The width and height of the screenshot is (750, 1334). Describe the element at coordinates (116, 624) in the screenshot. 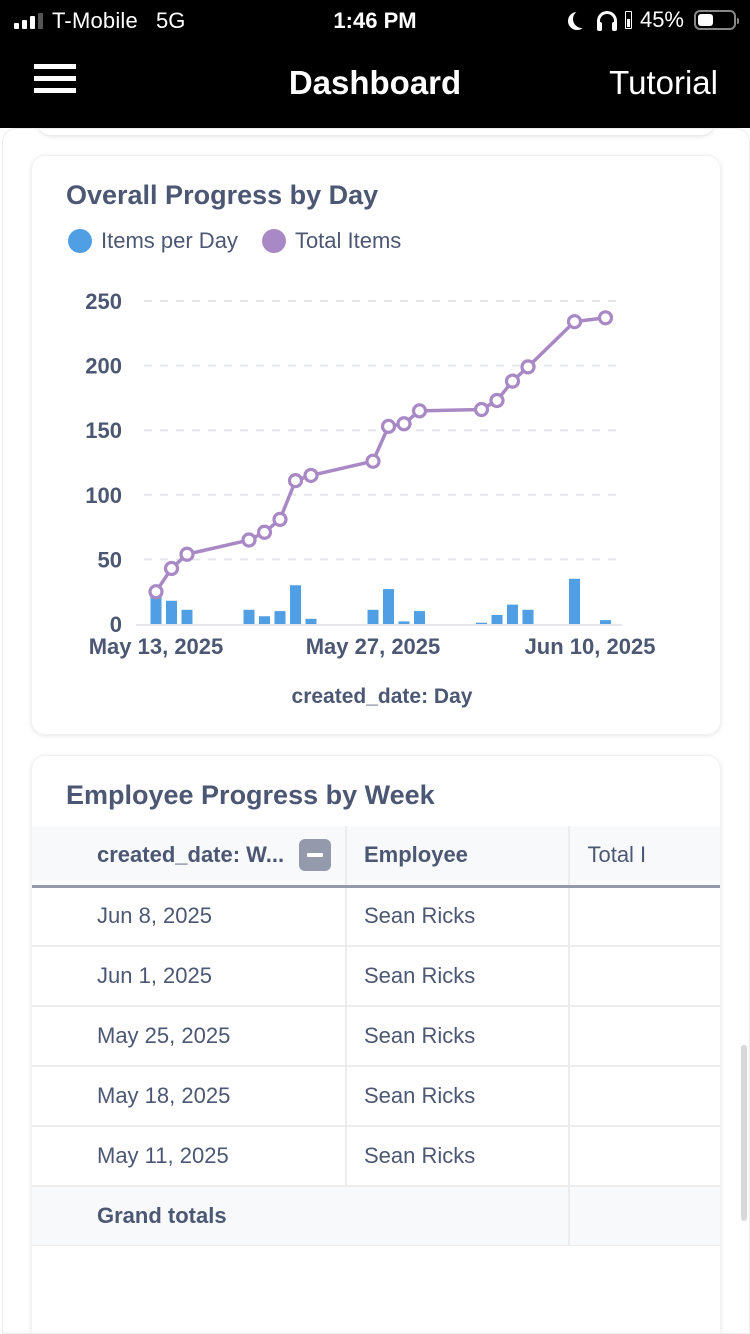

I see `y-tick-label: 0` at that location.